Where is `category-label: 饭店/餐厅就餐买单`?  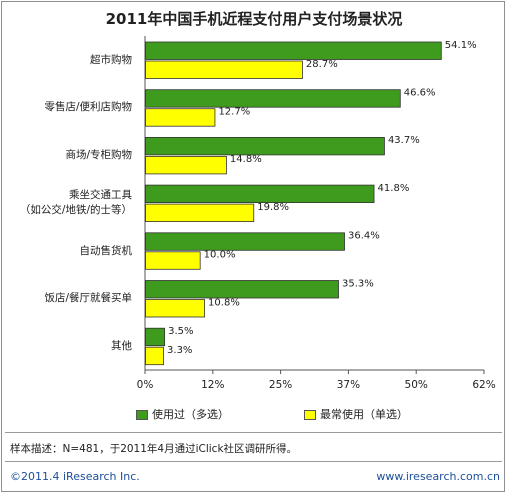 category-label: 饭店/餐厅就餐买单 is located at coordinates (88, 298).